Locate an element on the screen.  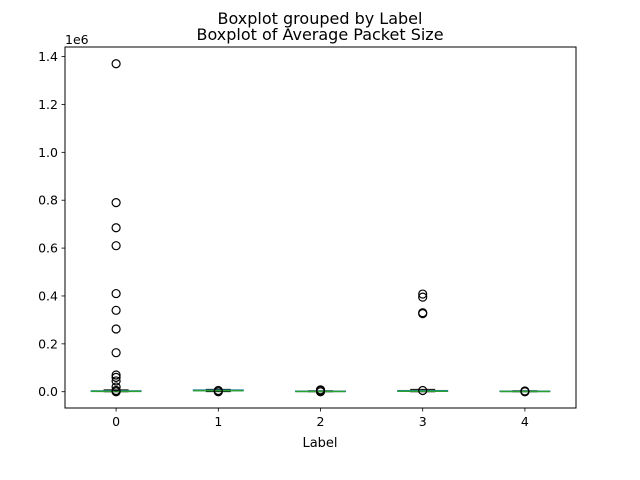
y-tick-label: 1.0 is located at coordinates (48, 152).